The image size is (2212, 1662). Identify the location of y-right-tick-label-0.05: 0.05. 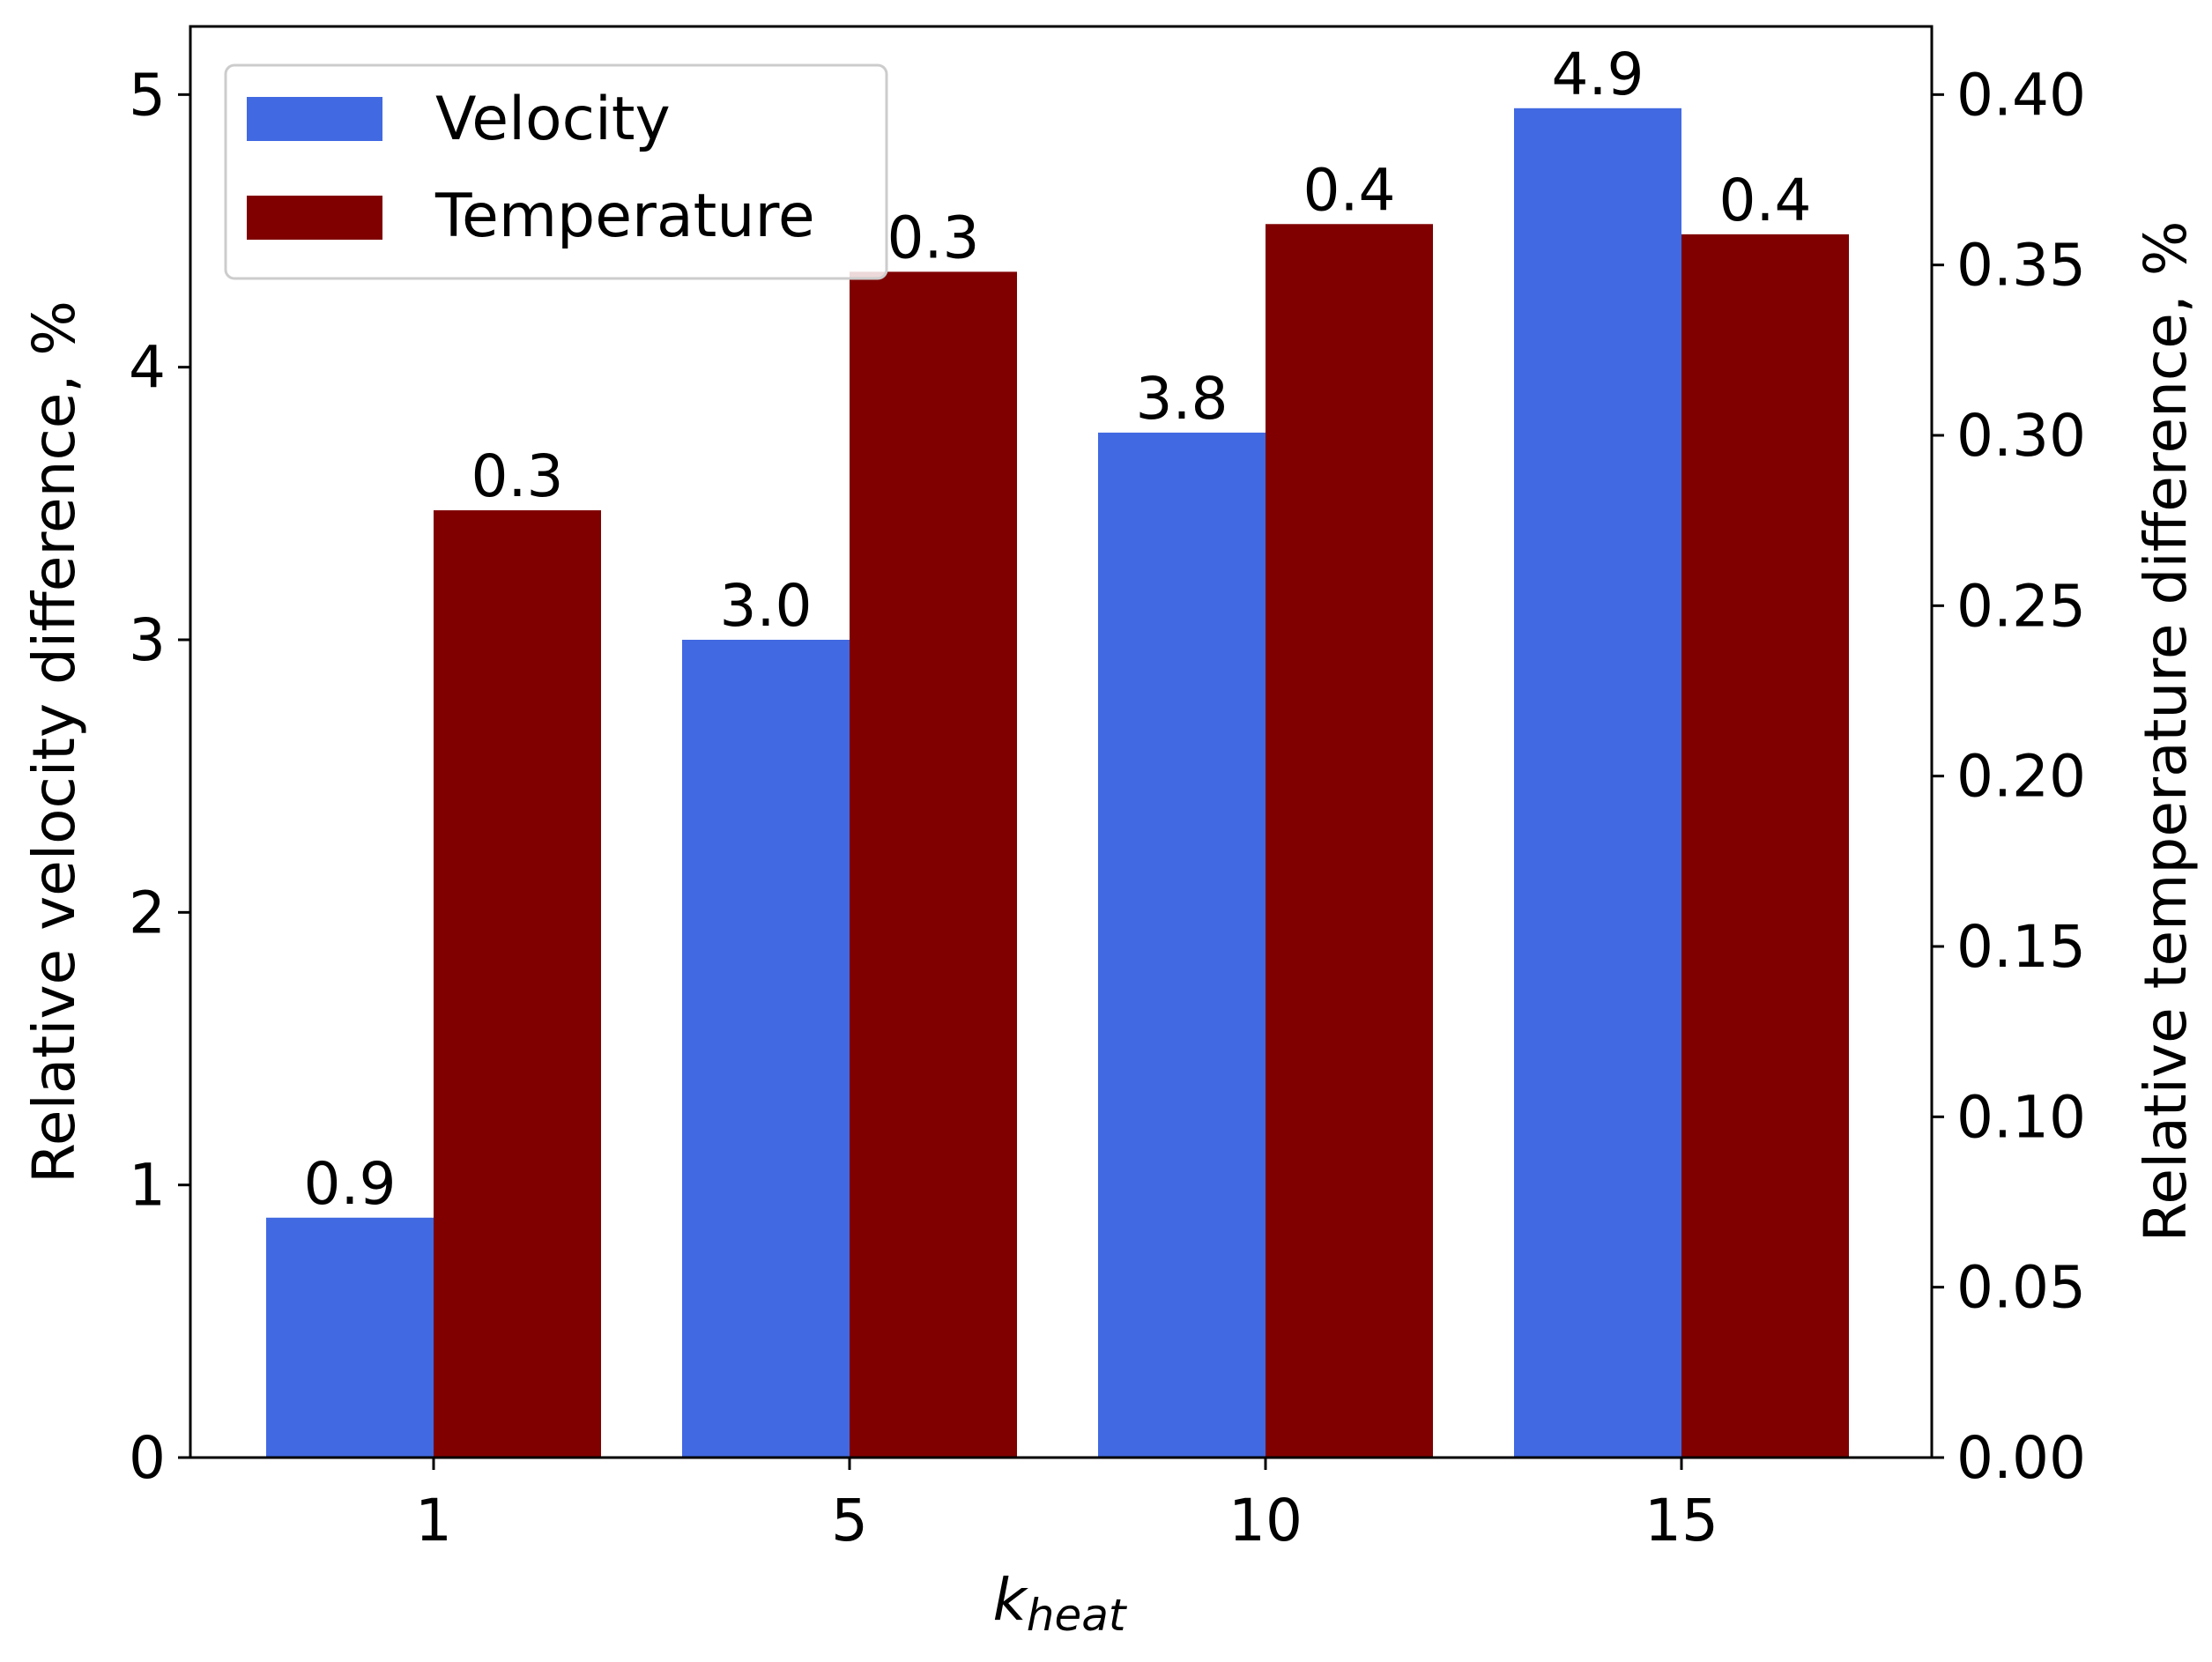
(2021, 1288).